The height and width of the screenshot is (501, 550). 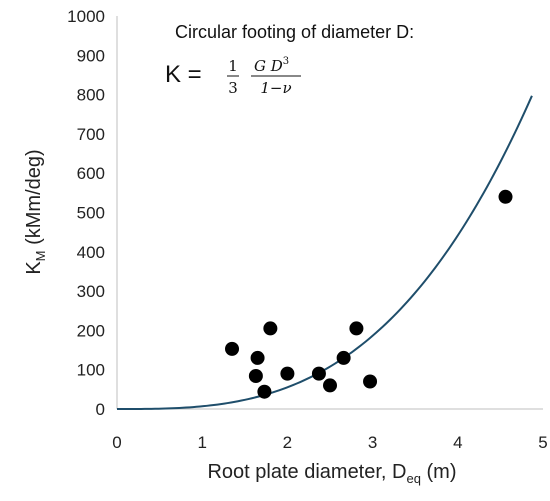 What do you see at coordinates (286, 61) in the screenshot?
I see `fraction2-numerator-exp: 3` at bounding box center [286, 61].